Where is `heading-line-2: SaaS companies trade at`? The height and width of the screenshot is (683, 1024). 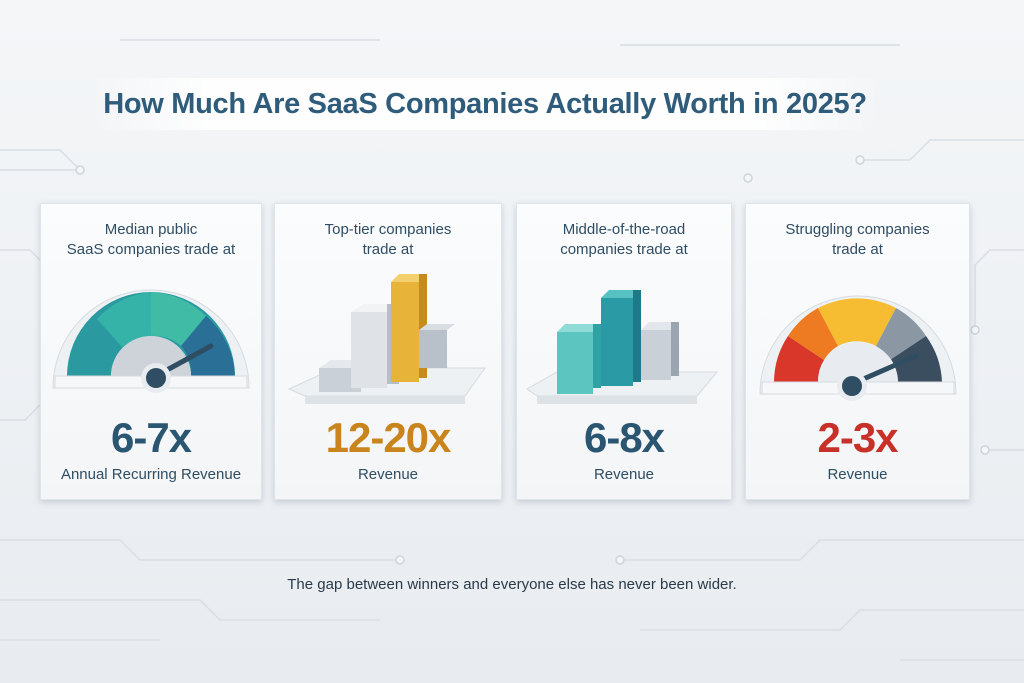
heading-line-2: SaaS companies trade at is located at coordinates (151, 249).